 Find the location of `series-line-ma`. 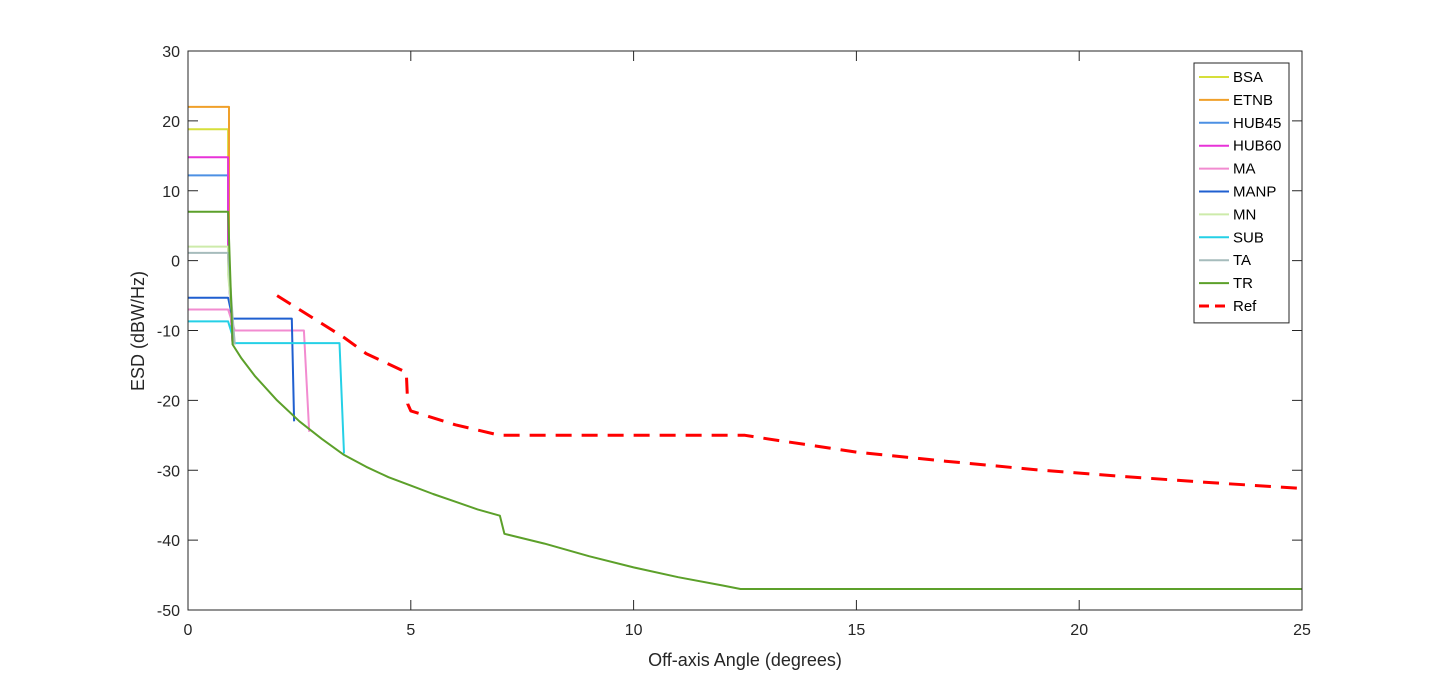

series-line-ma is located at coordinates (249, 370).